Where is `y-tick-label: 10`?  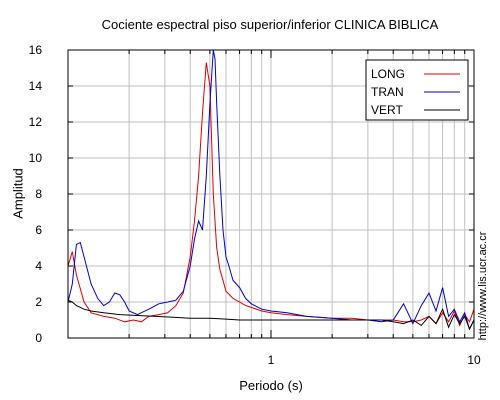
y-tick-label: 10 is located at coordinates (36, 158).